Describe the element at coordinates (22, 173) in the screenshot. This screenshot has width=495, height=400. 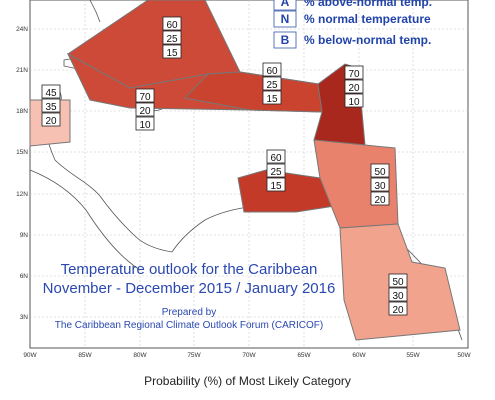
I see `latitude-labels: 24N 21N 18N 15N 12N 9N 6N 3N` at that location.